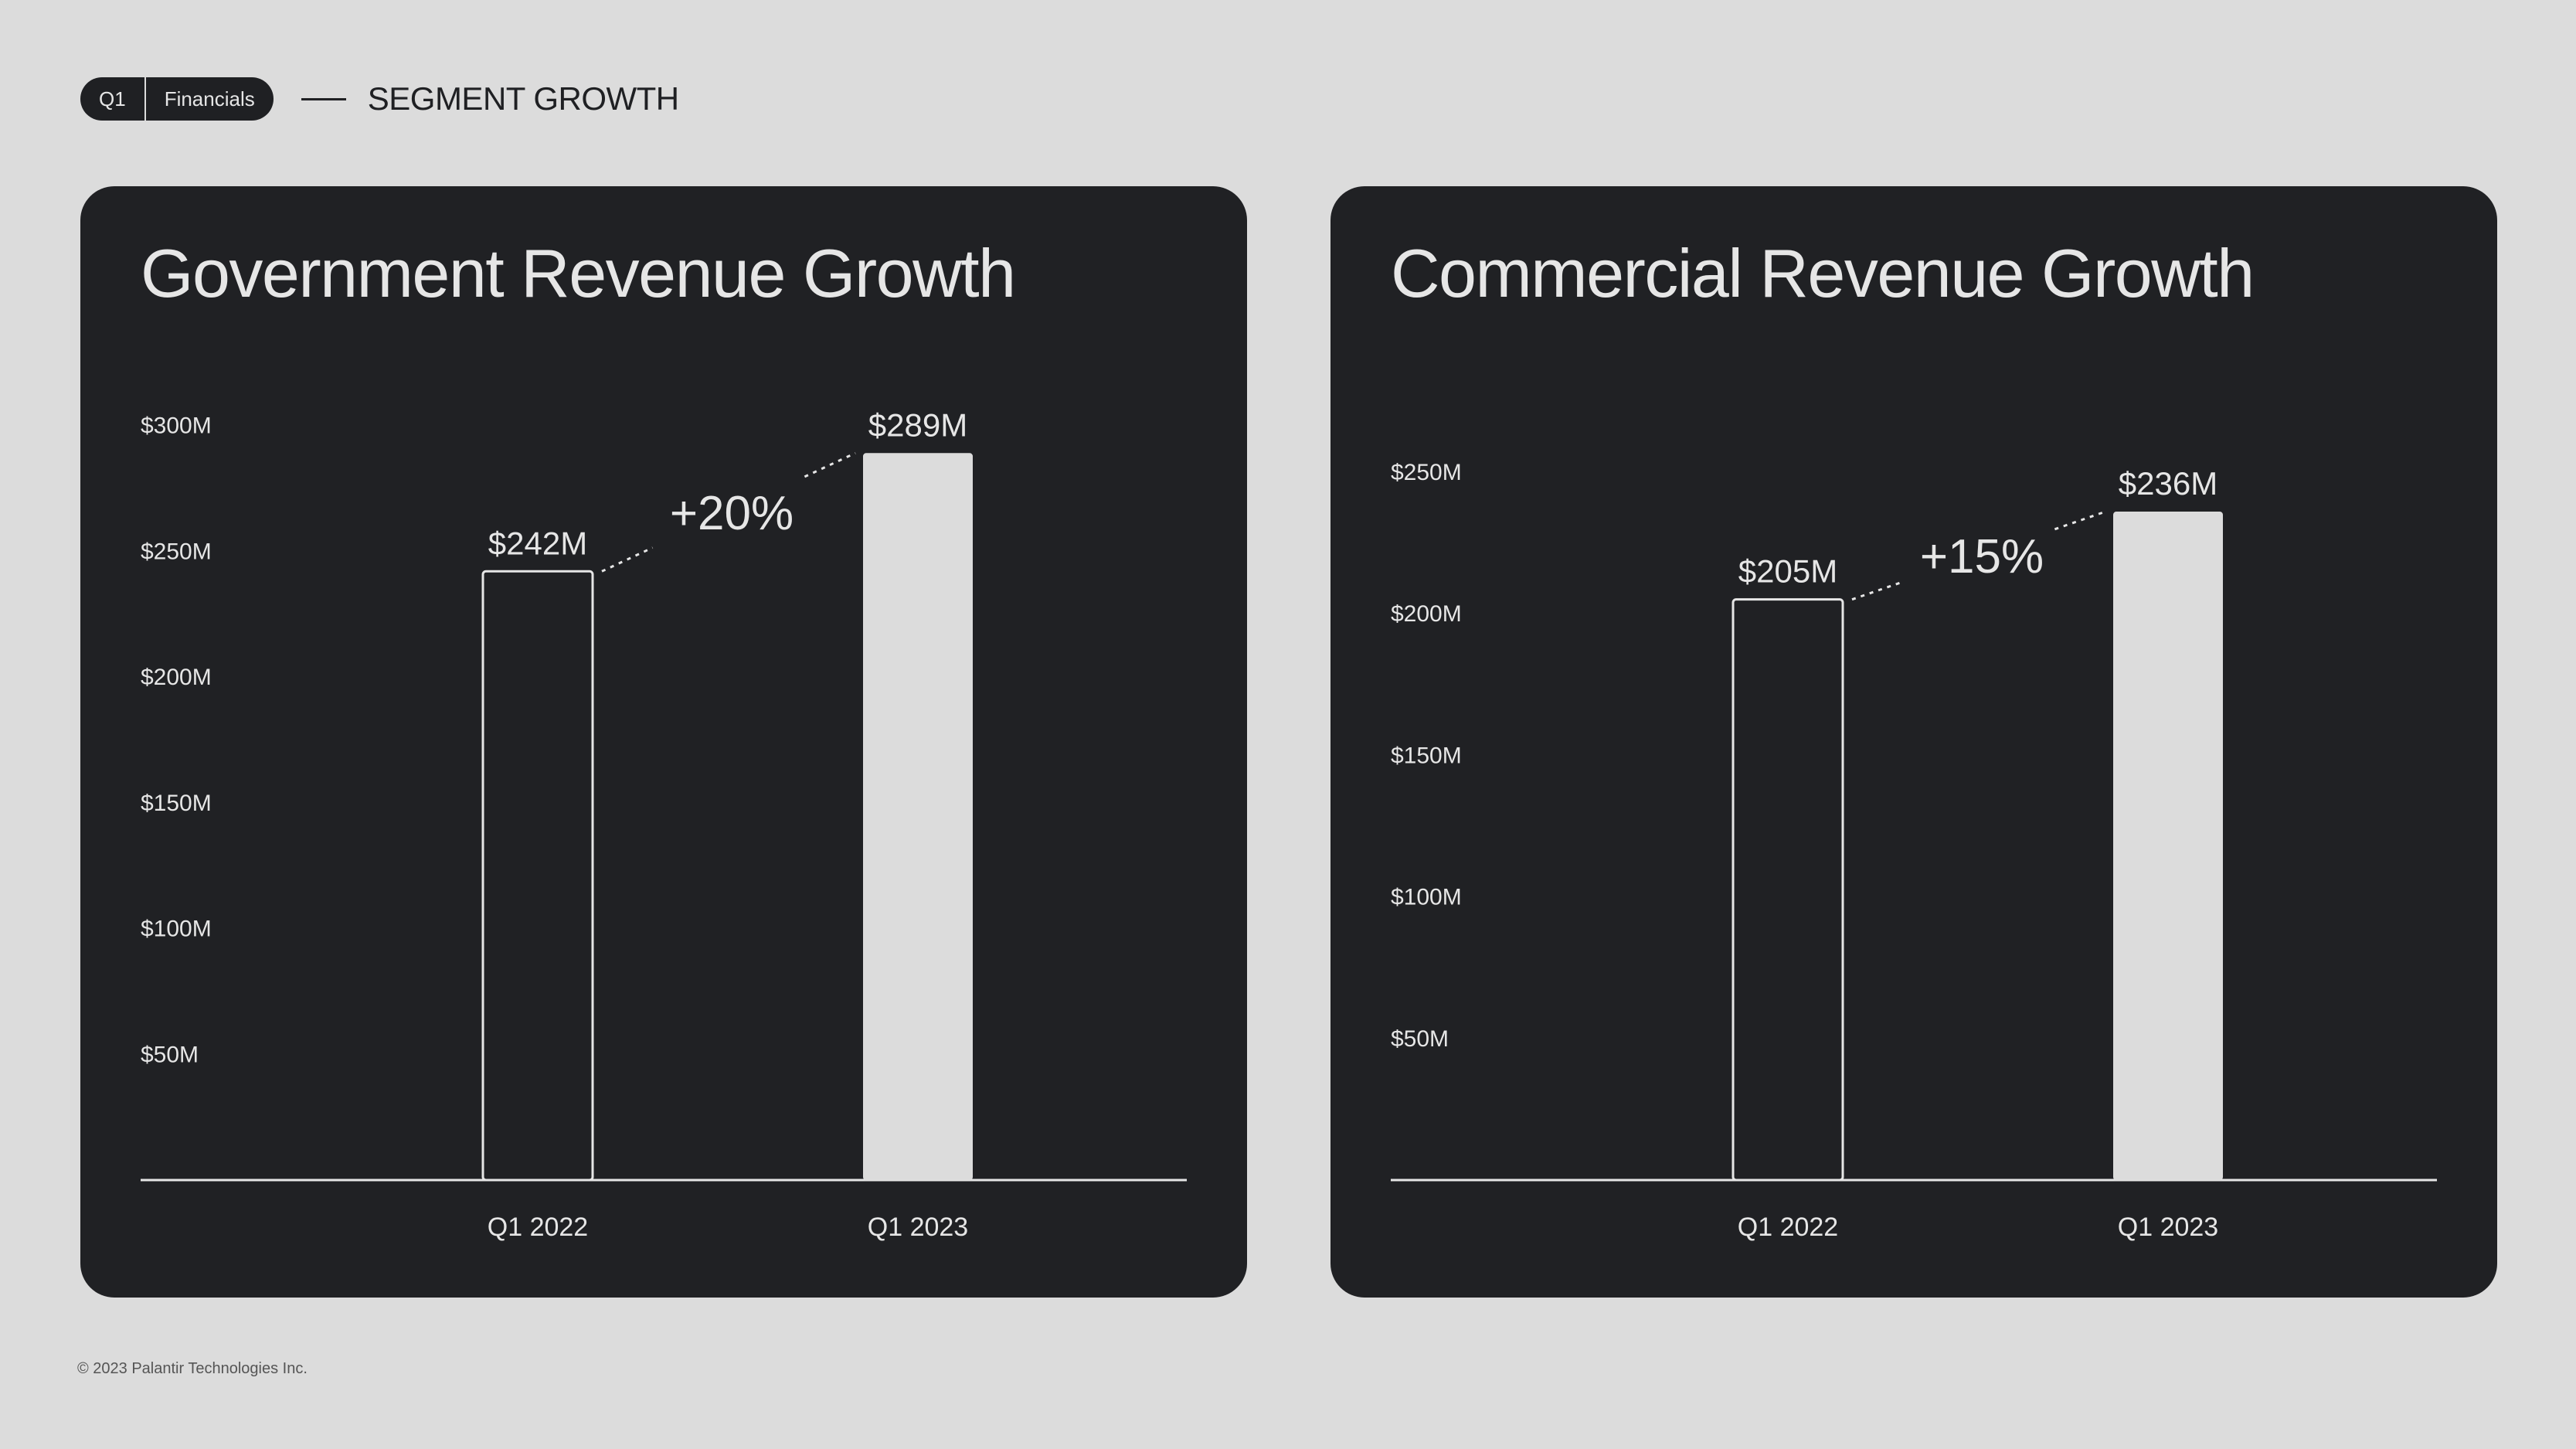 The width and height of the screenshot is (2576, 1449). I want to click on bar-value-label: $242M, so click(537, 543).